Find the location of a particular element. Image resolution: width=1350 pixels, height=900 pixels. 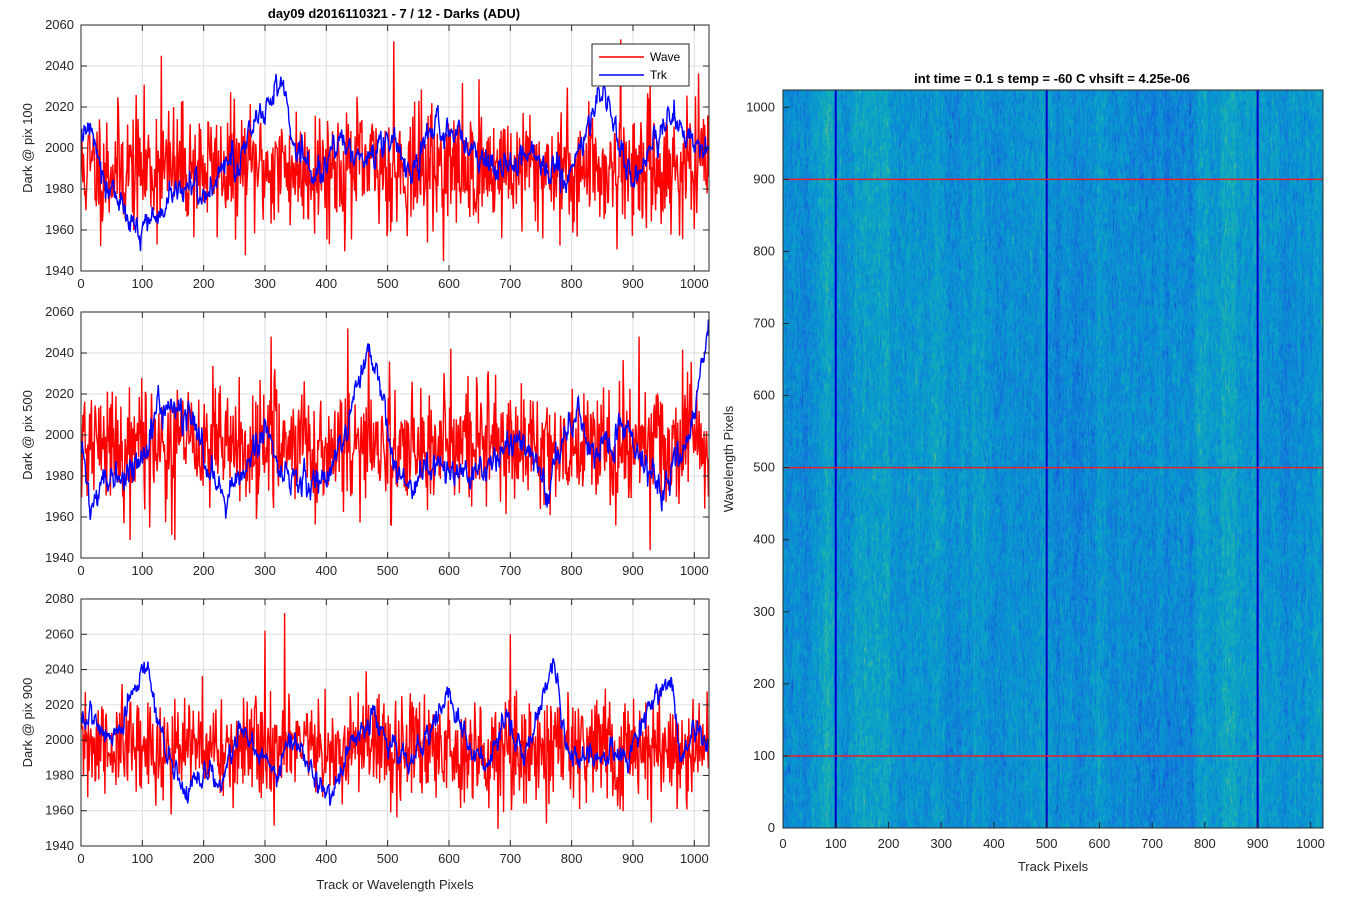

y-tick-label: 800 is located at coordinates (764, 250).